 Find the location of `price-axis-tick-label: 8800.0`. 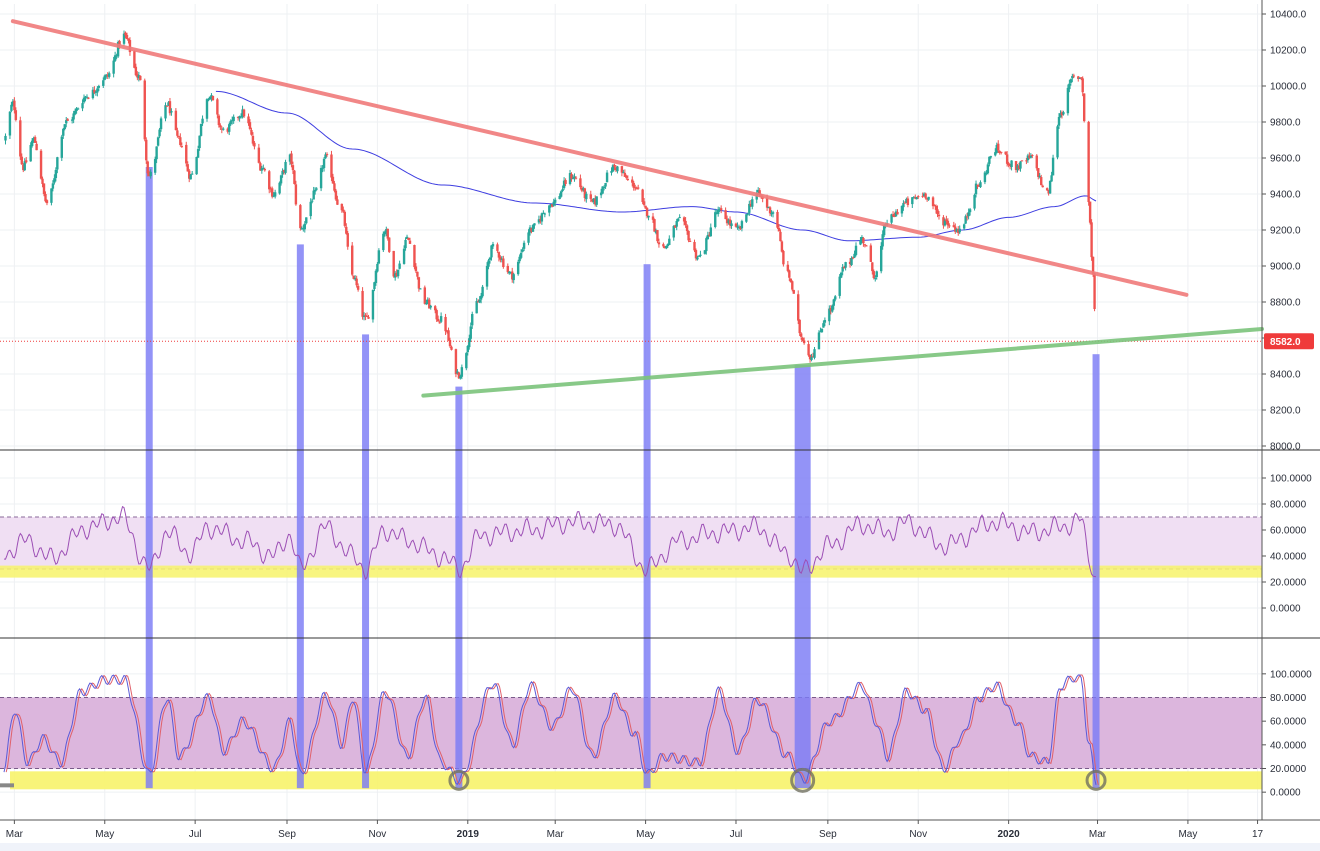

price-axis-tick-label: 8800.0 is located at coordinates (1285, 303).